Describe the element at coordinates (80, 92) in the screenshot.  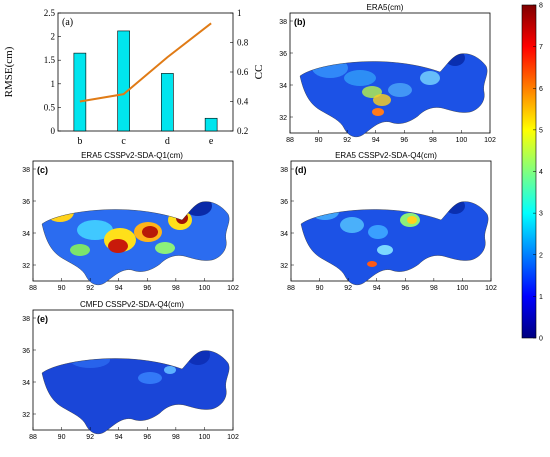
I see `bar-b` at that location.